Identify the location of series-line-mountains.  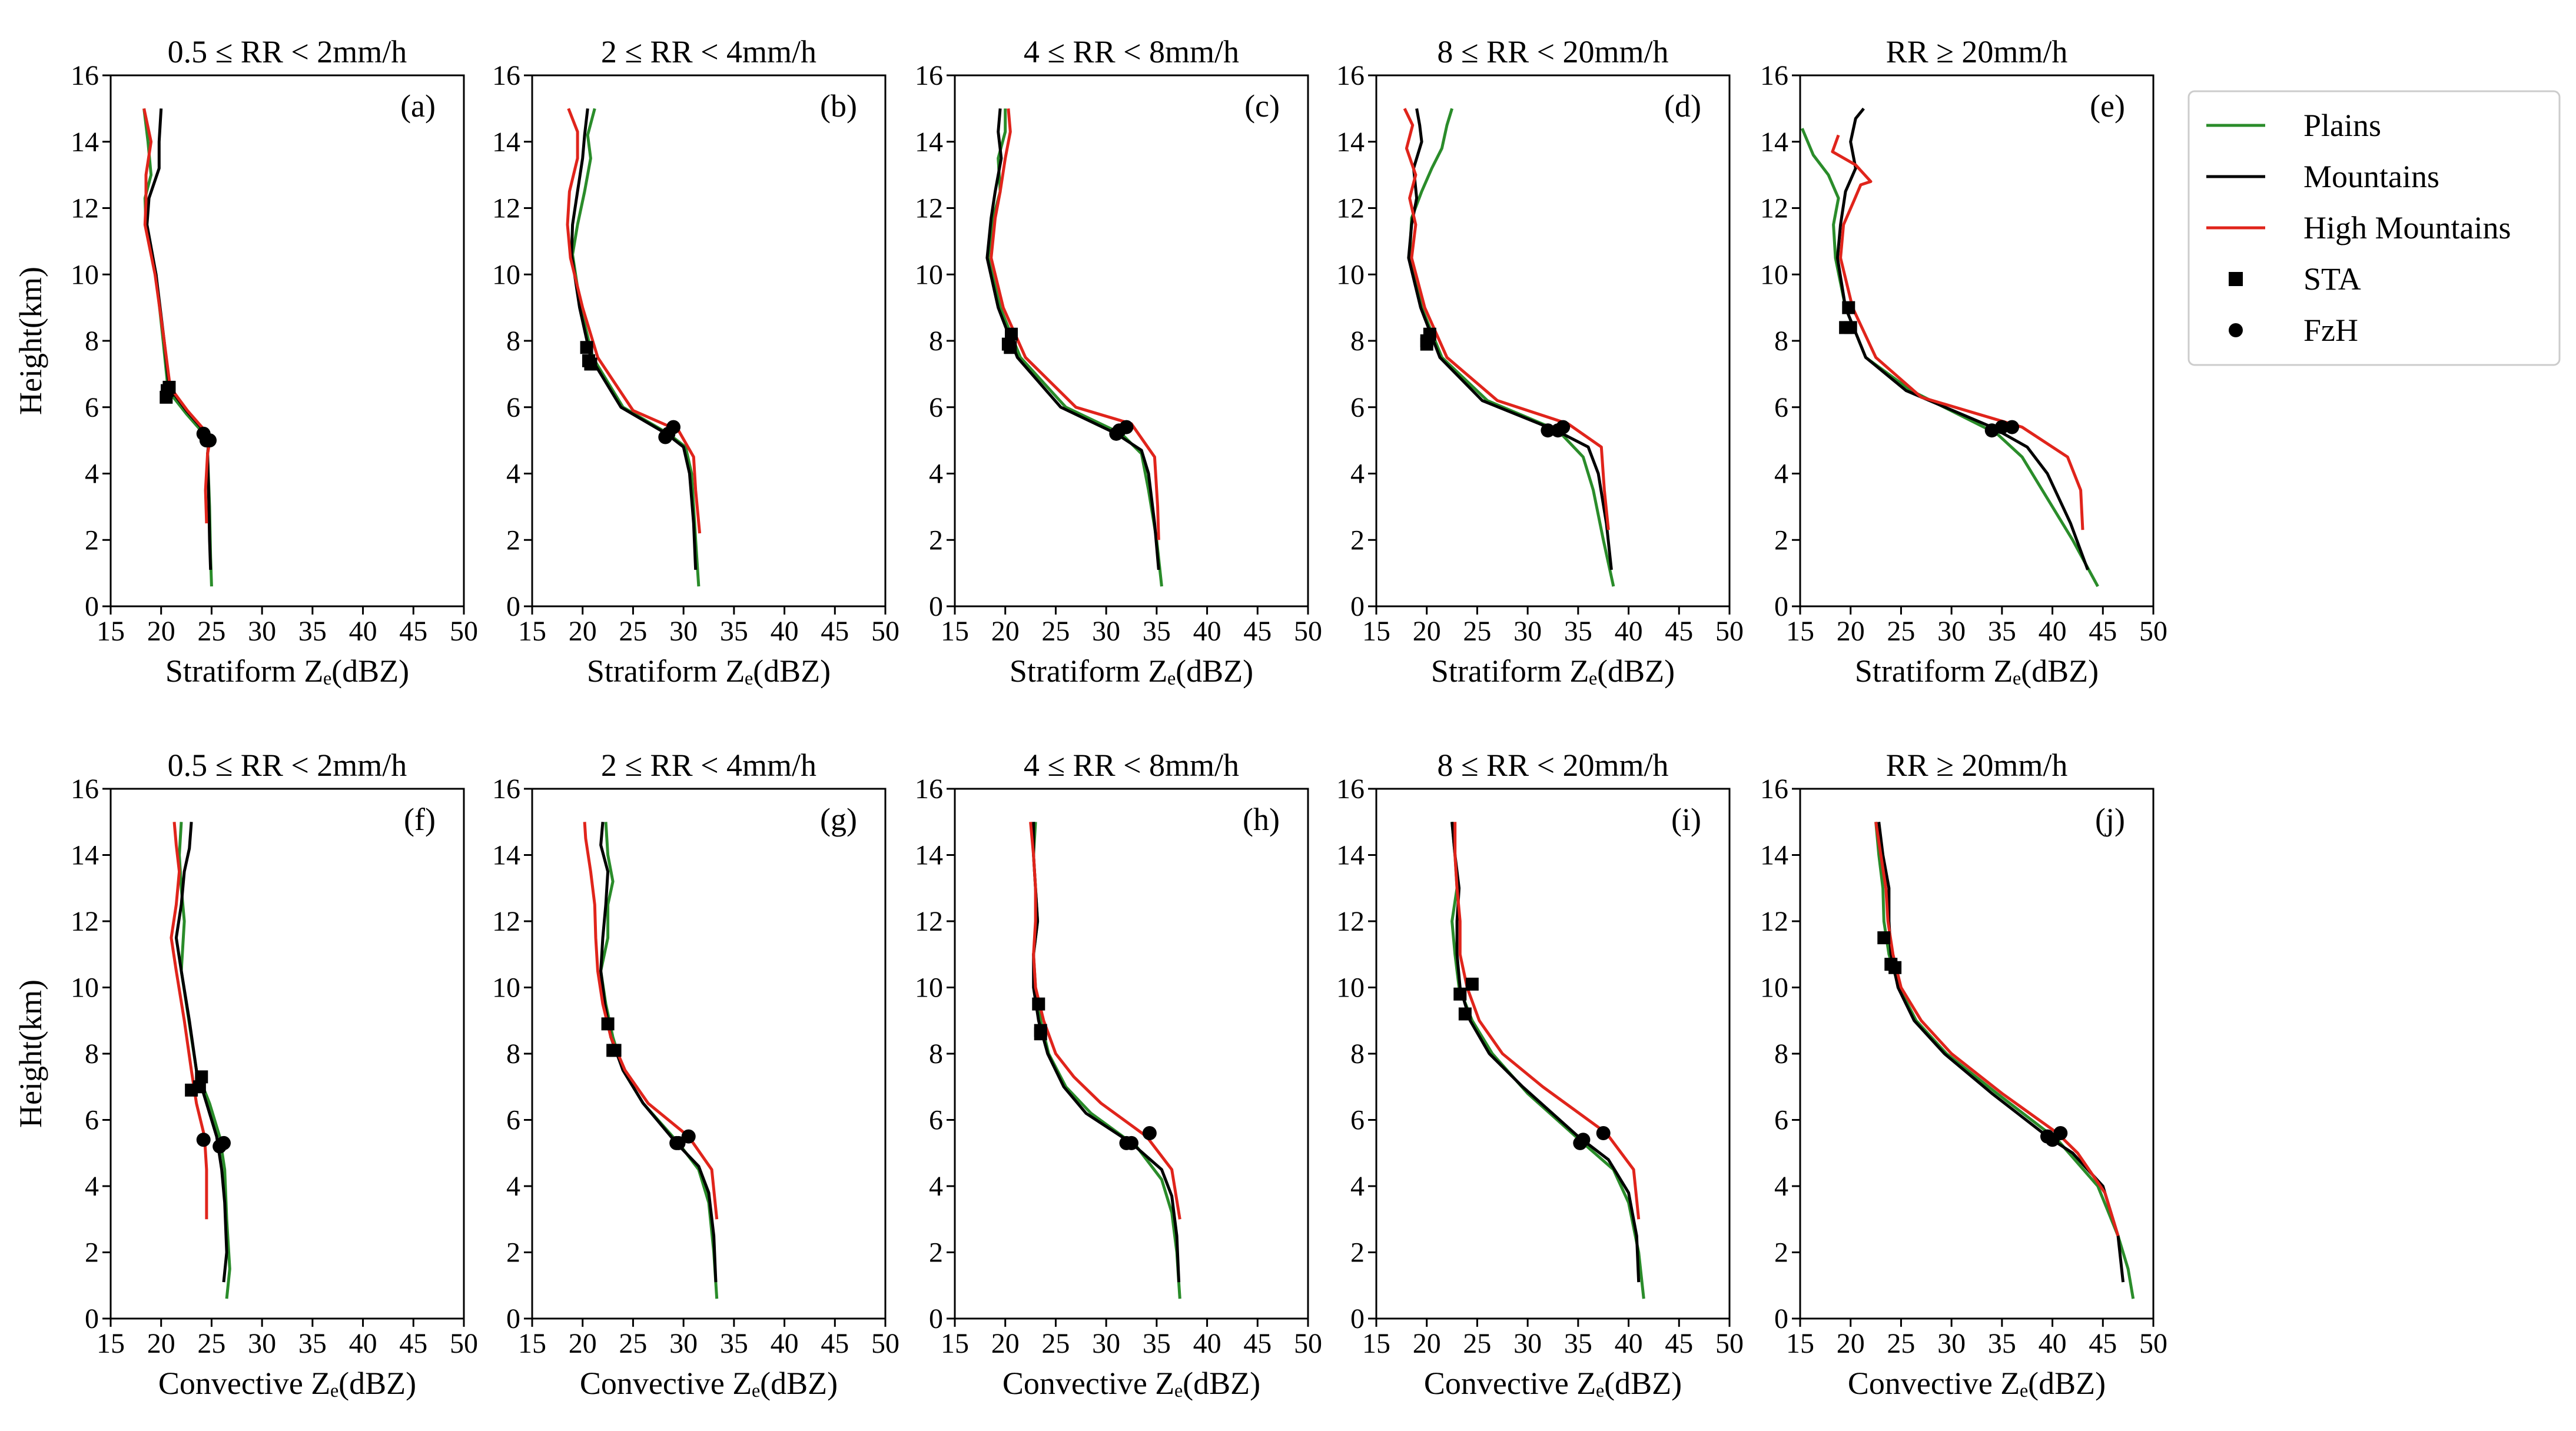
(201, 1052).